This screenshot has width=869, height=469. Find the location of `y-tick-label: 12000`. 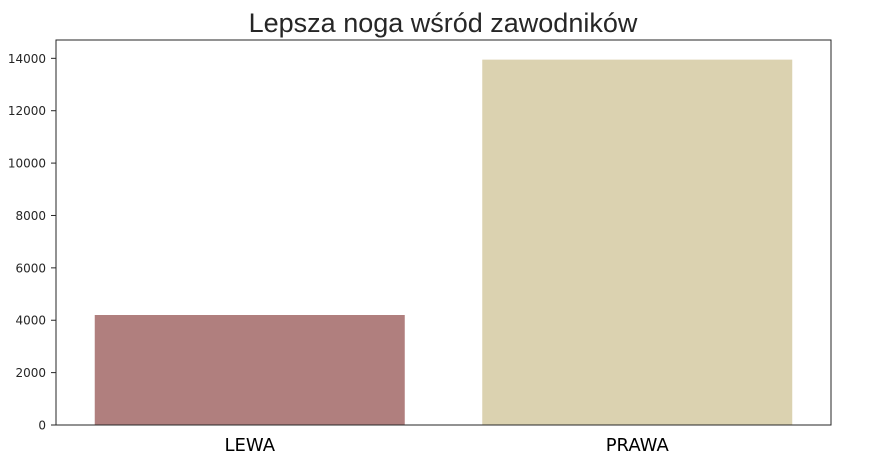

y-tick-label: 12000 is located at coordinates (27, 111).